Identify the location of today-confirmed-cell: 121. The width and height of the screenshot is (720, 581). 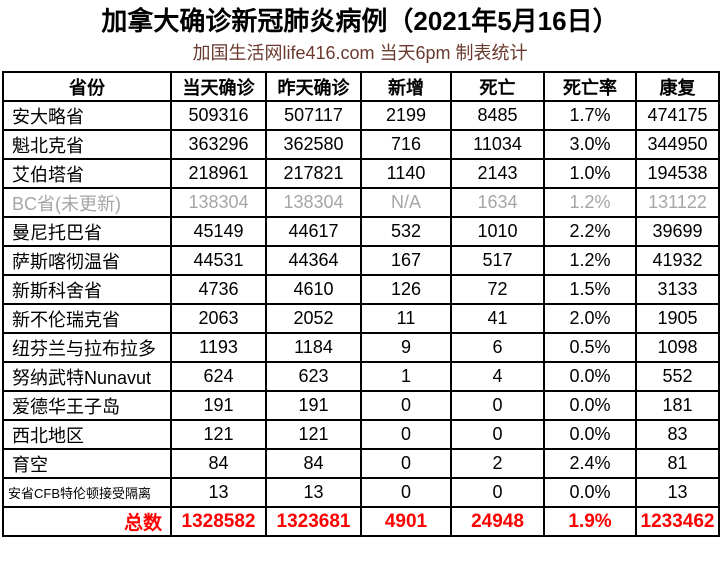
(218, 434).